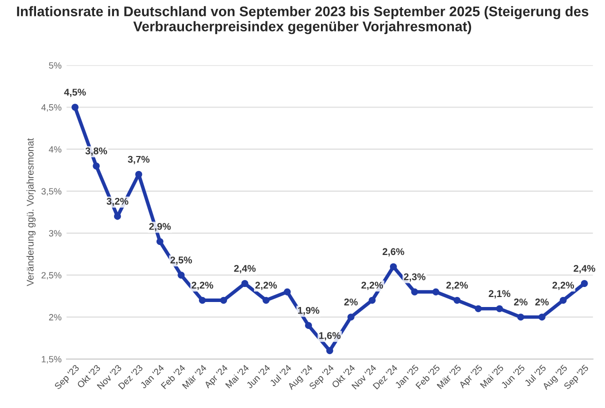 The width and height of the screenshot is (605, 408). I want to click on data-label: 1,9%, so click(309, 311).